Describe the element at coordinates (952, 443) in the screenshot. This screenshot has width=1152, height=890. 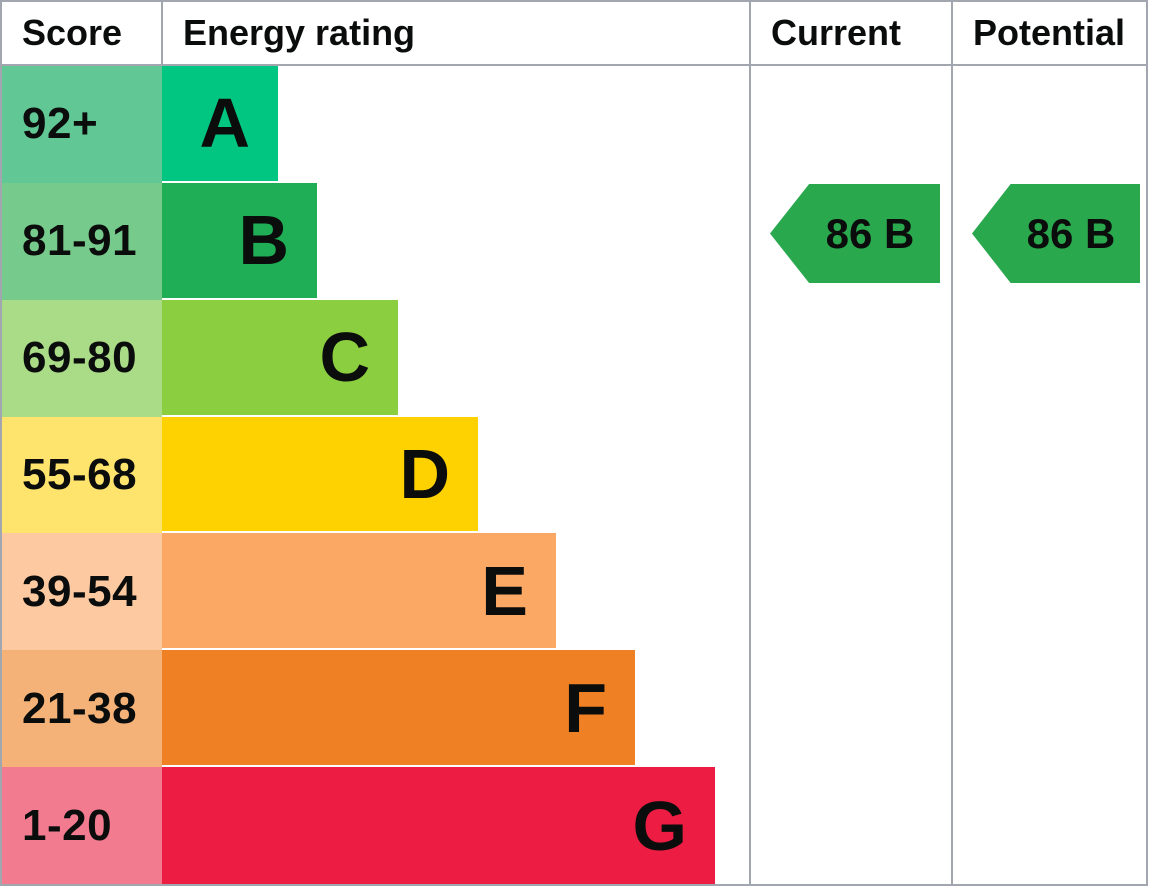
I see `divider-potential-column` at that location.